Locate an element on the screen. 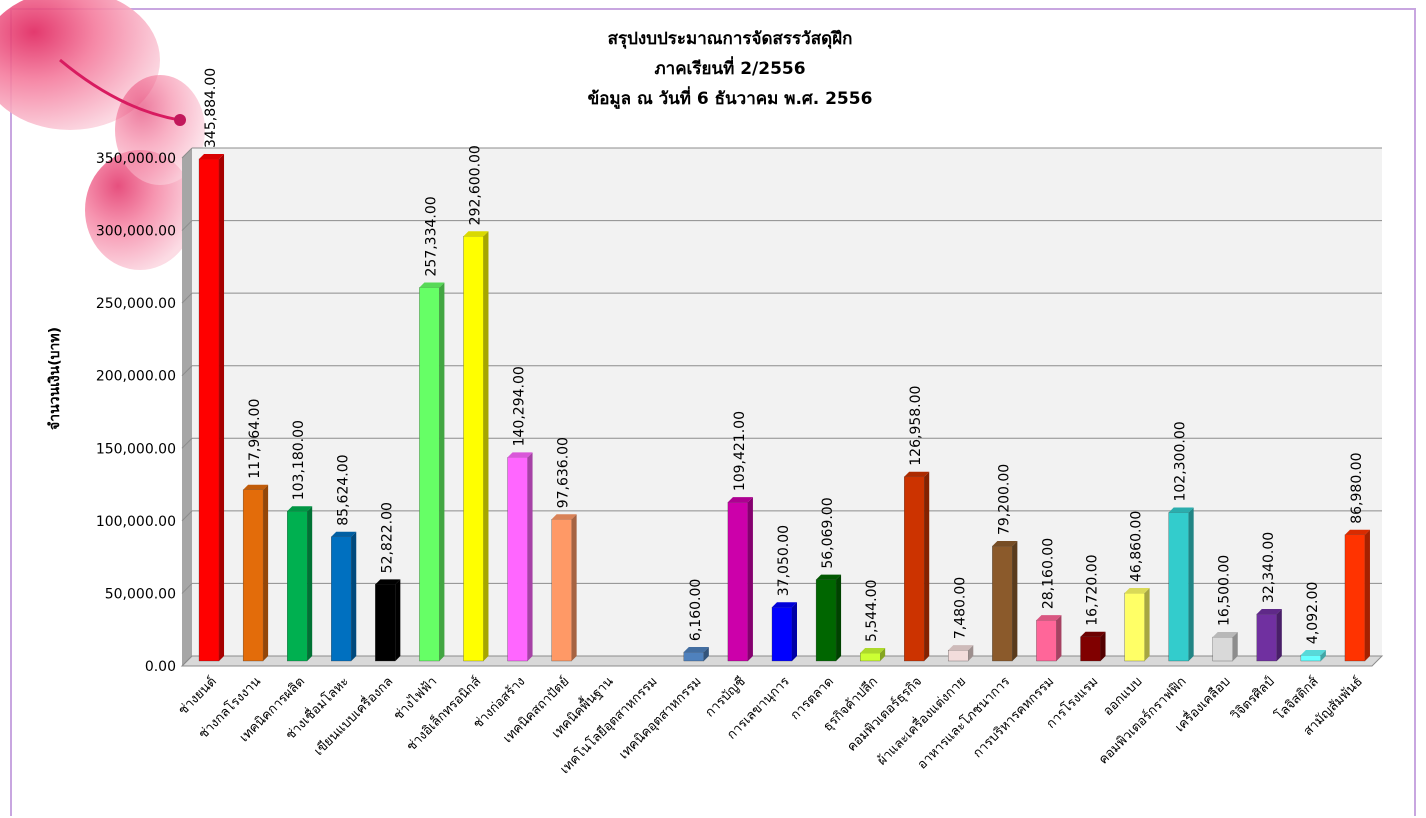 This screenshot has height=818, width=1426. data-label: 85,624.00 is located at coordinates (343, 489).